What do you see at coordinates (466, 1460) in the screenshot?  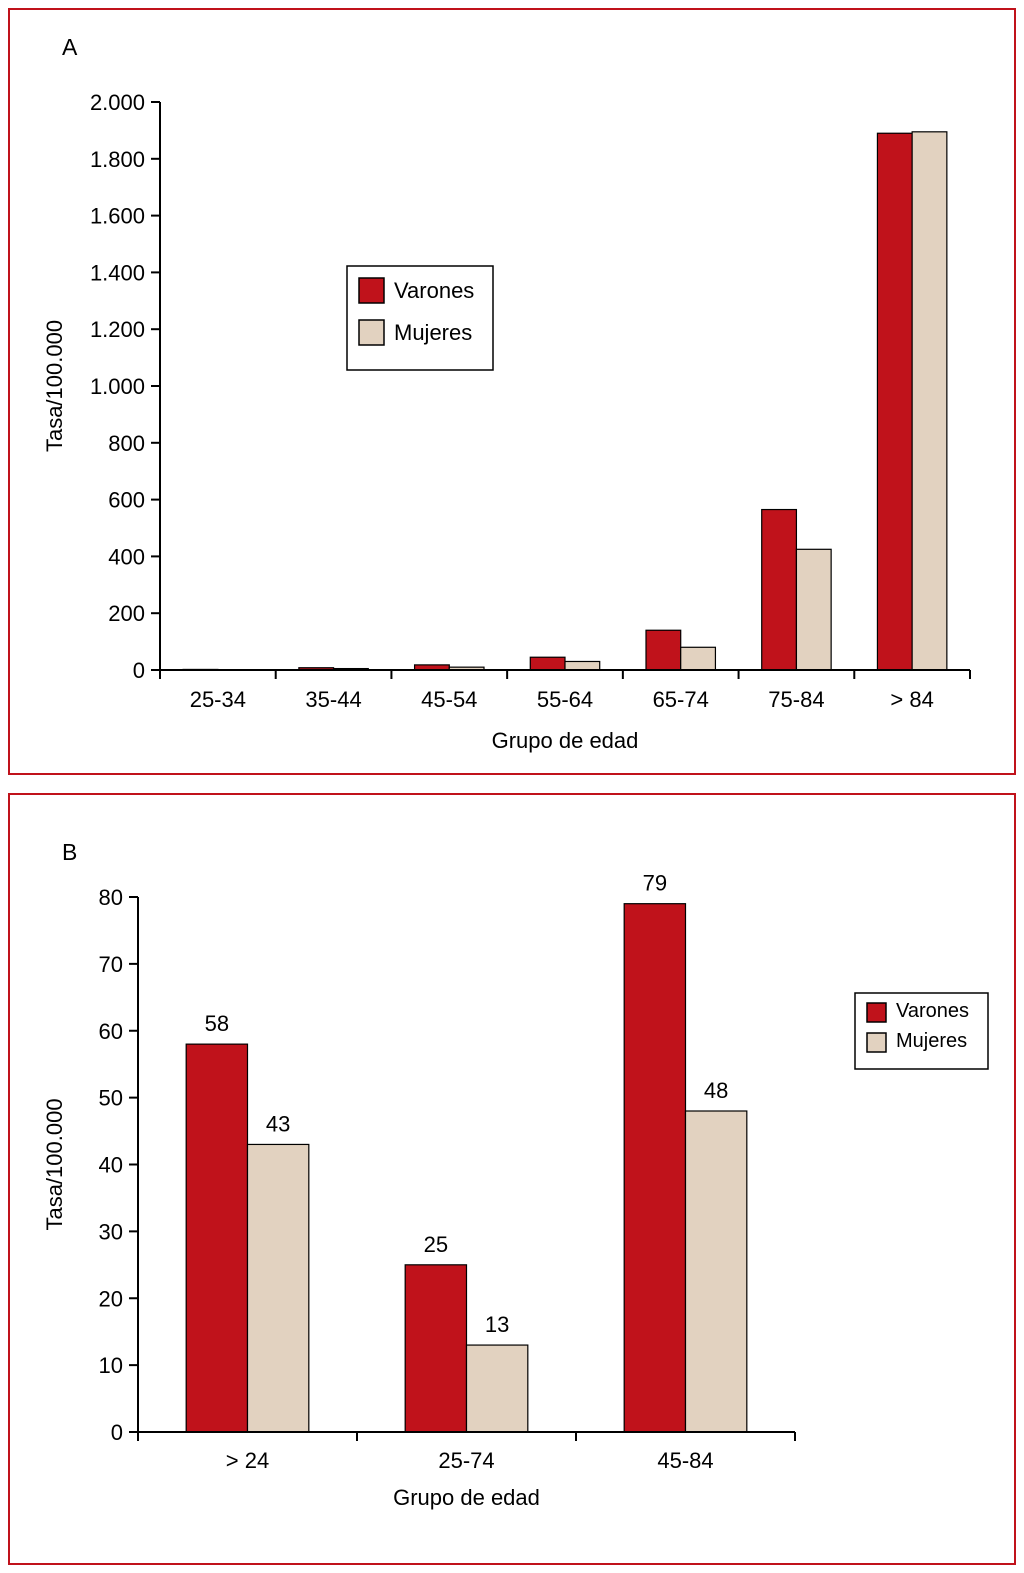 I see `x-tick-label: 25-74` at bounding box center [466, 1460].